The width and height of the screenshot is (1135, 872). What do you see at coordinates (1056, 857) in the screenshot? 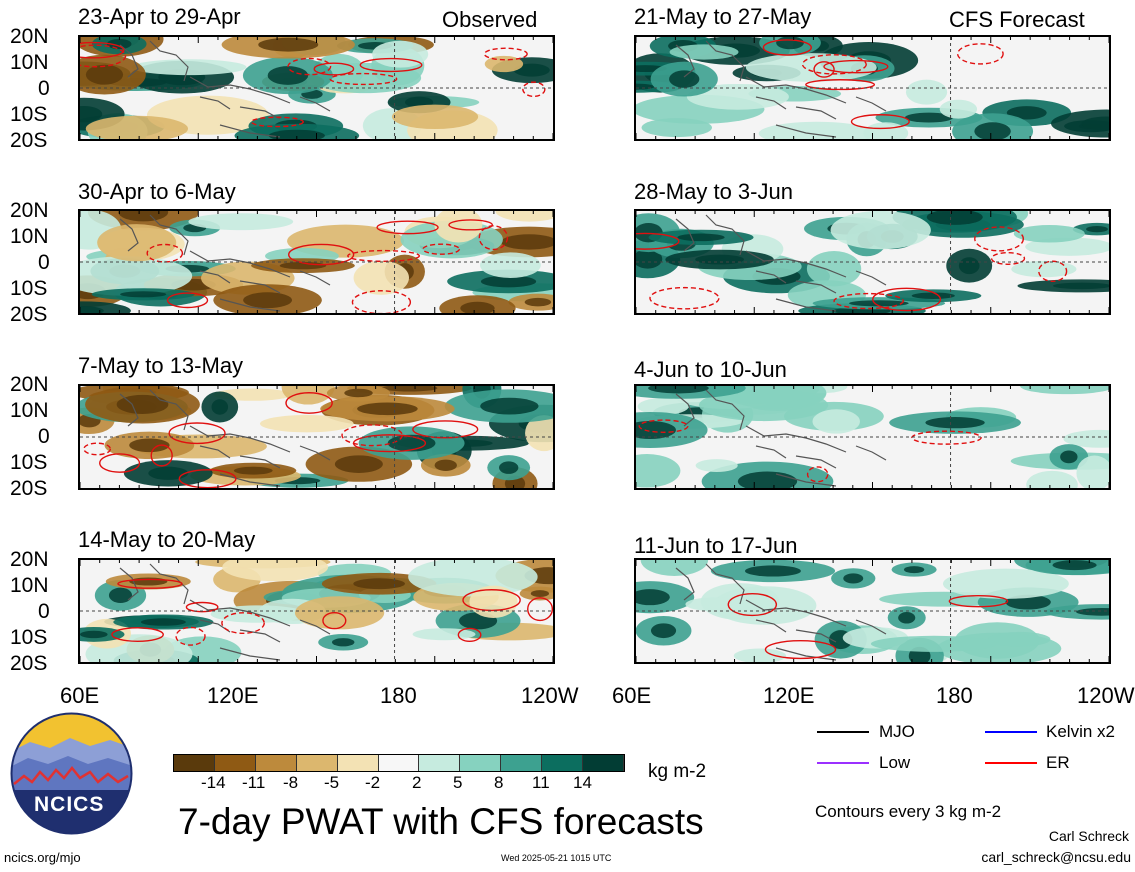
I see `author-email: carl_schreck@ncsu.edu` at bounding box center [1056, 857].